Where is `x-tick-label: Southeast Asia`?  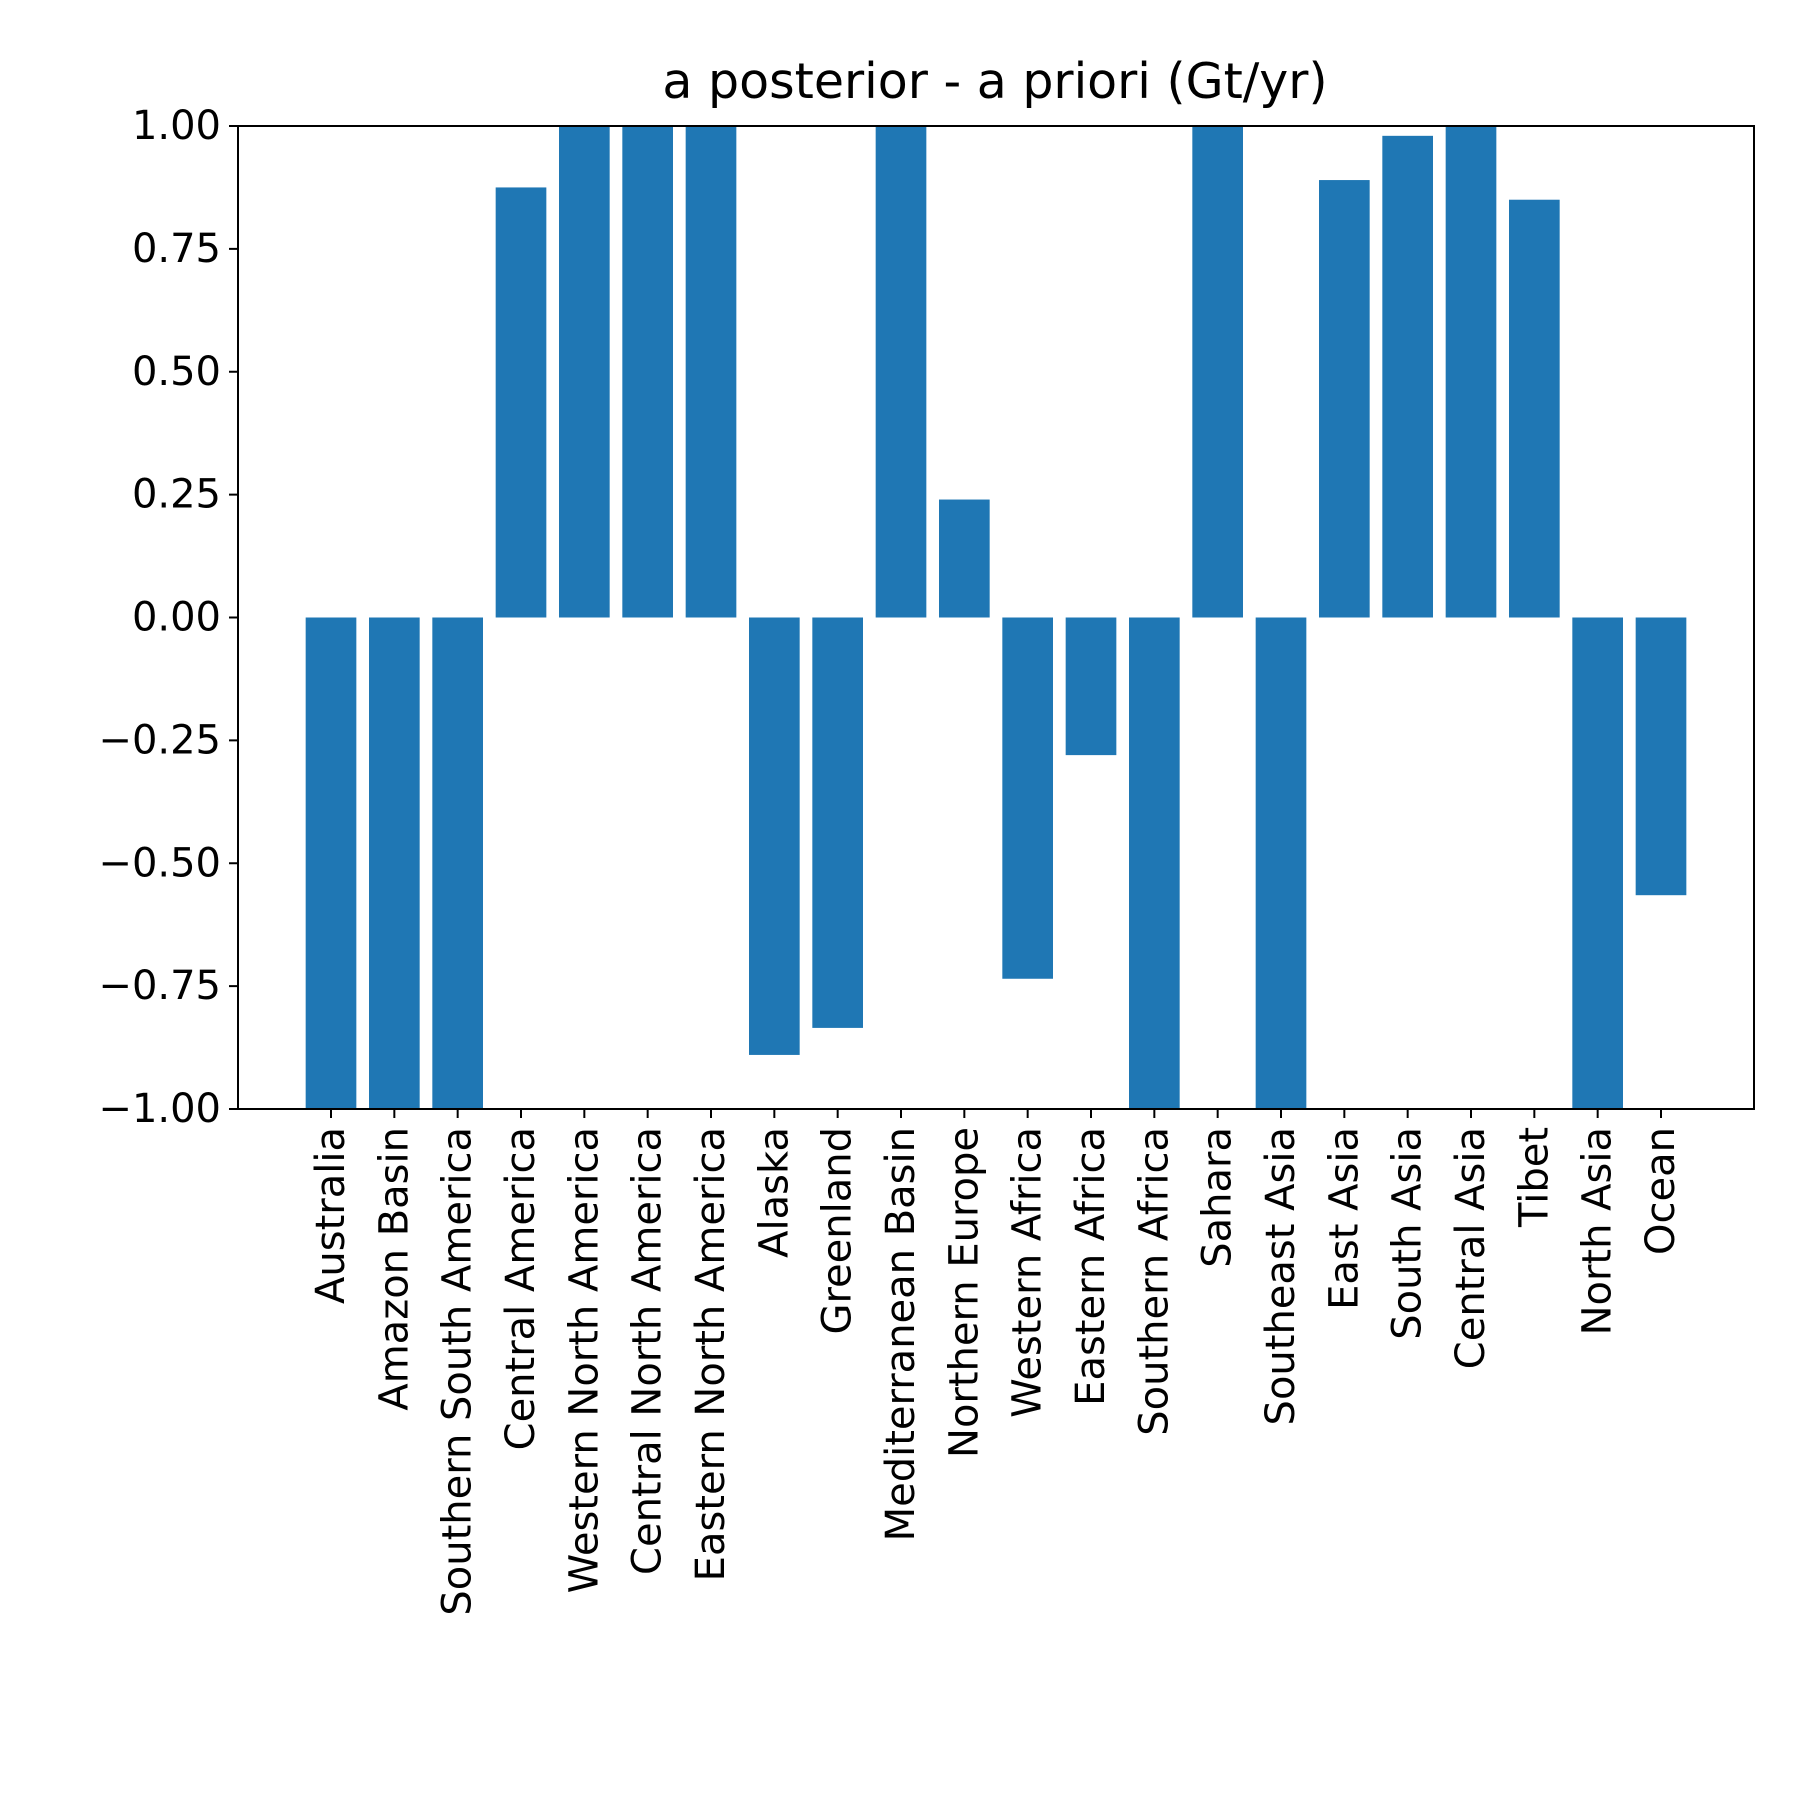
x-tick-label: Southeast Asia is located at coordinates (1281, 1276).